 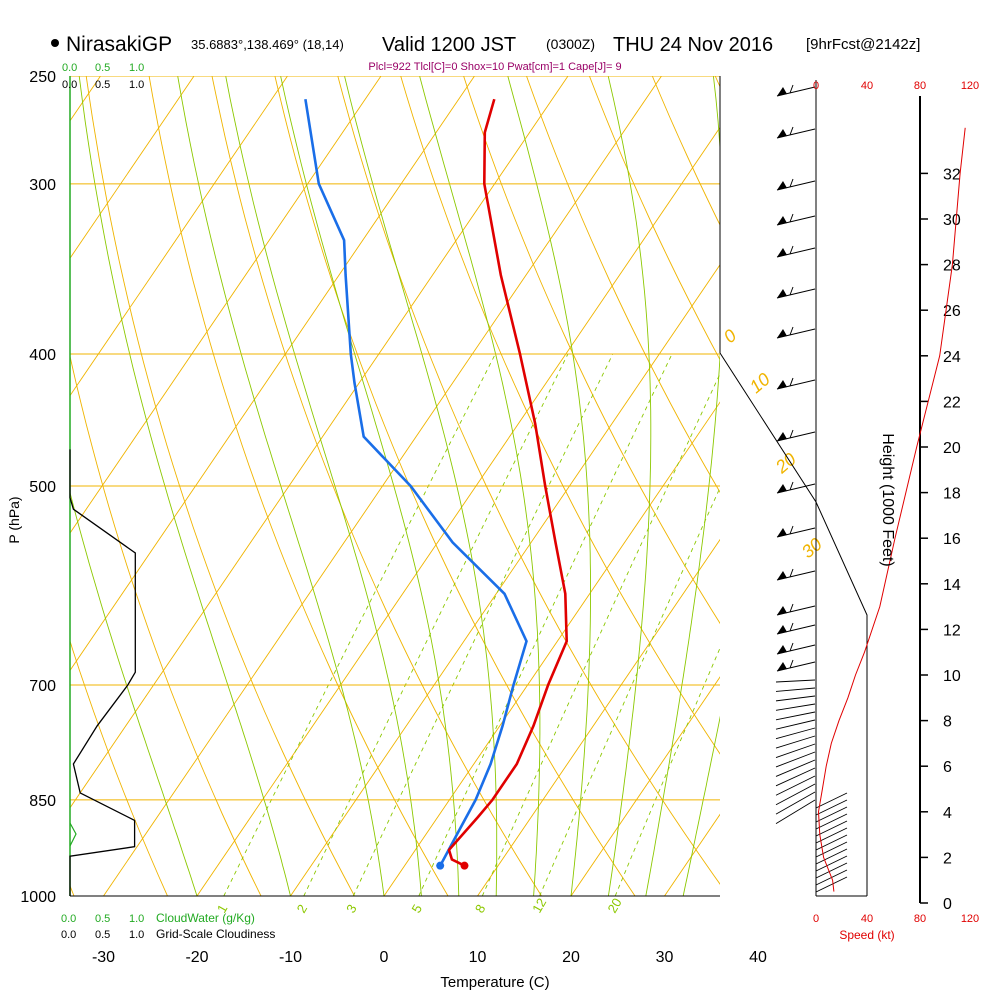 I want to click on cloudiness-bottom-tick-0: 0.0, so click(x=68, y=935).